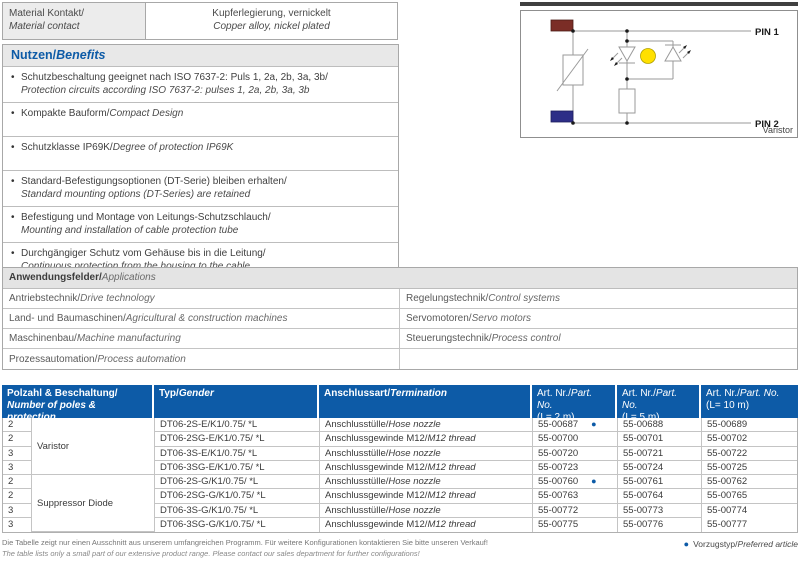 Image resolution: width=800 pixels, height=563 pixels. What do you see at coordinates (612, 59) in the screenshot?
I see `led-left-arrowhead1` at bounding box center [612, 59].